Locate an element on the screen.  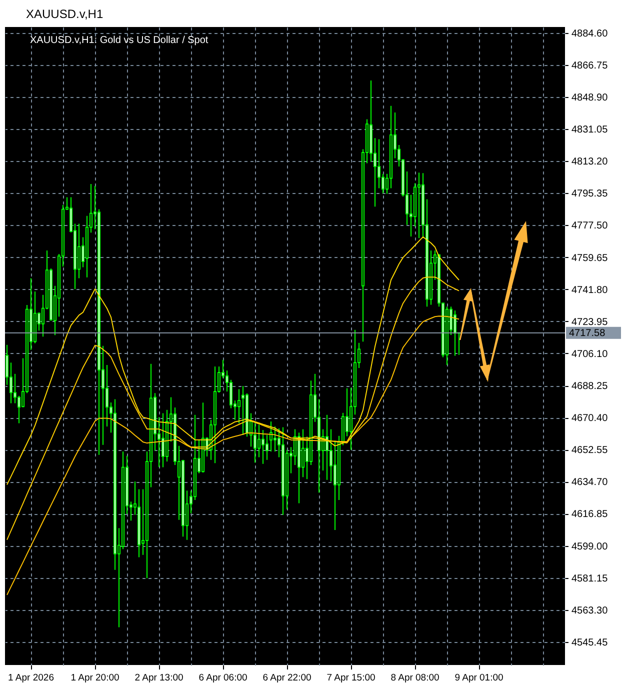
y-tick-label: 4866.75 is located at coordinates (590, 66).